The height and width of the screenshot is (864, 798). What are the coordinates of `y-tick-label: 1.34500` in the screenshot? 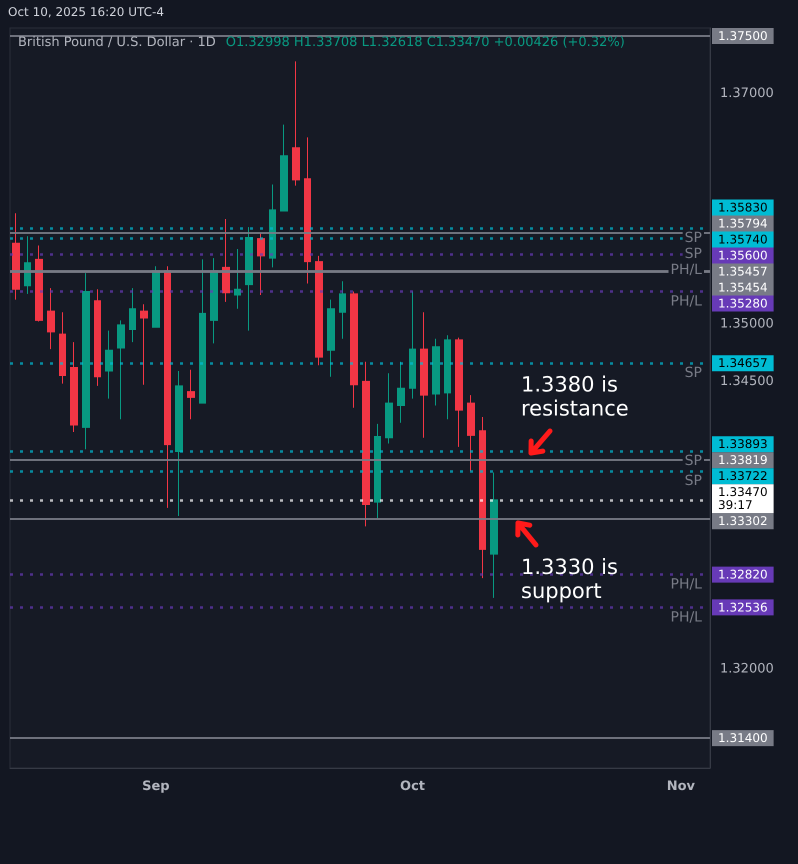 It's located at (747, 381).